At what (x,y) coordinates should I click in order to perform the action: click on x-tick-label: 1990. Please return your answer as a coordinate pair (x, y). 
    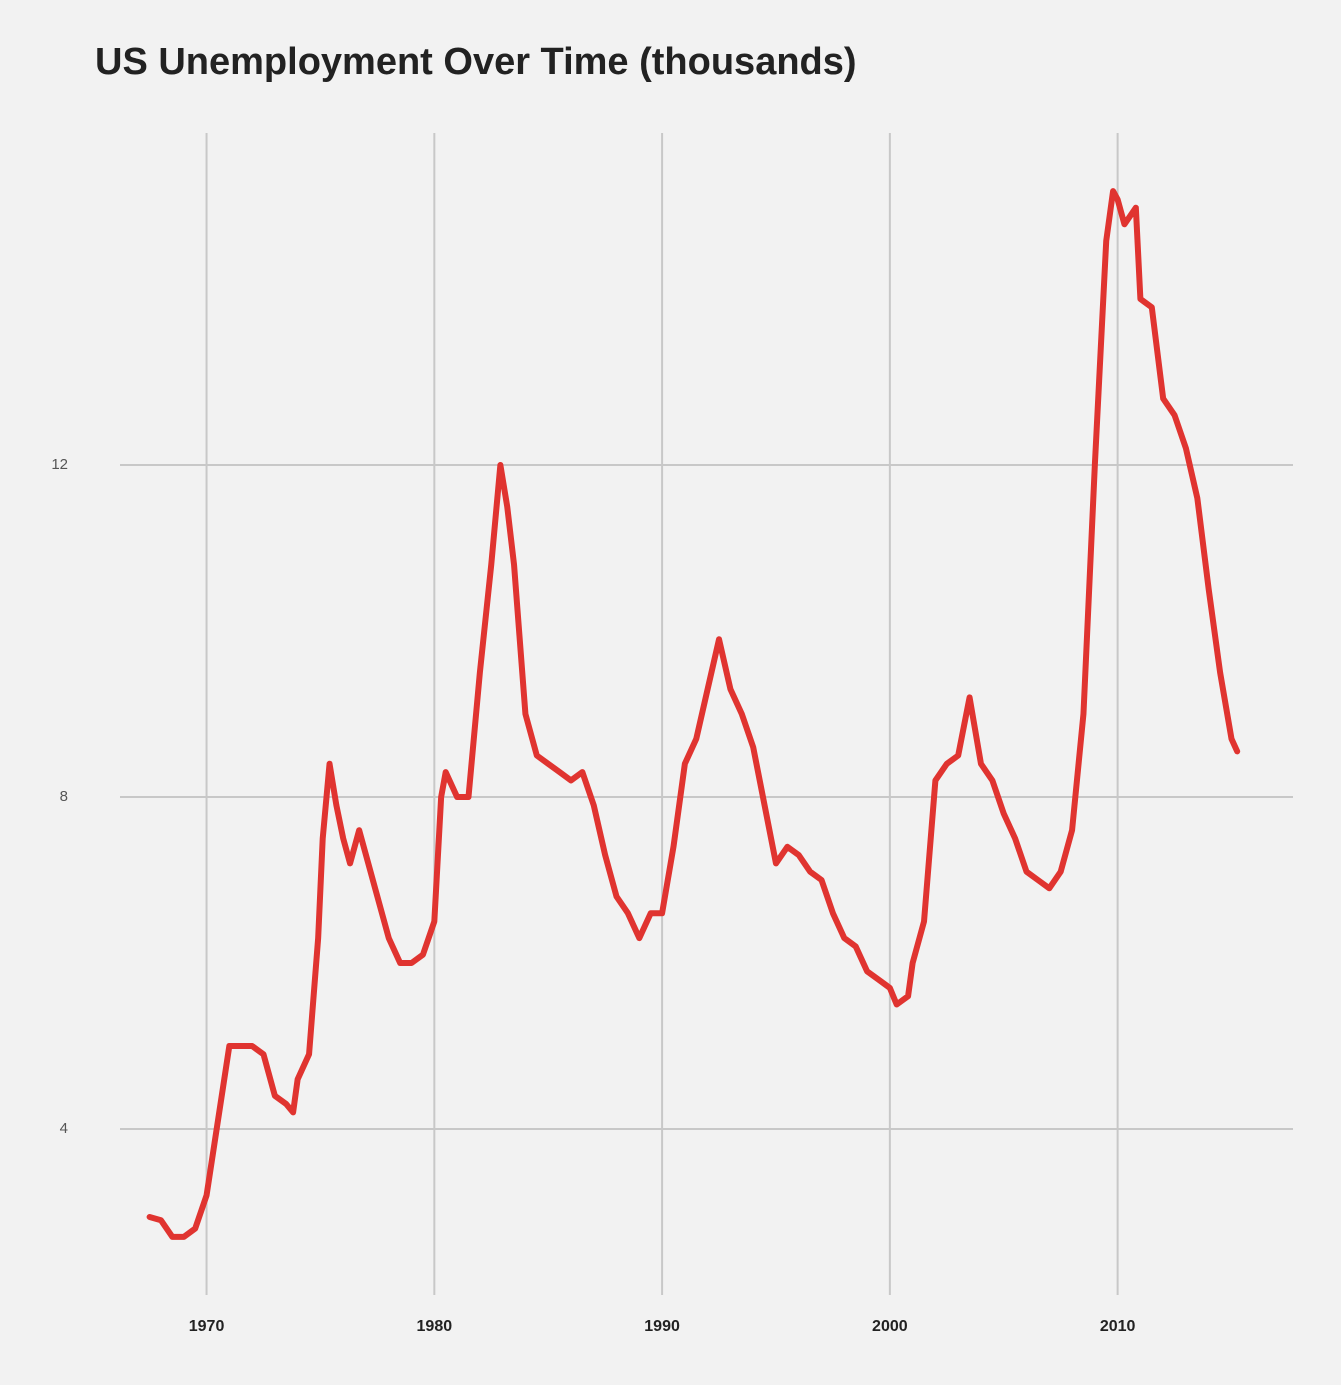
    Looking at the image, I should click on (662, 1326).